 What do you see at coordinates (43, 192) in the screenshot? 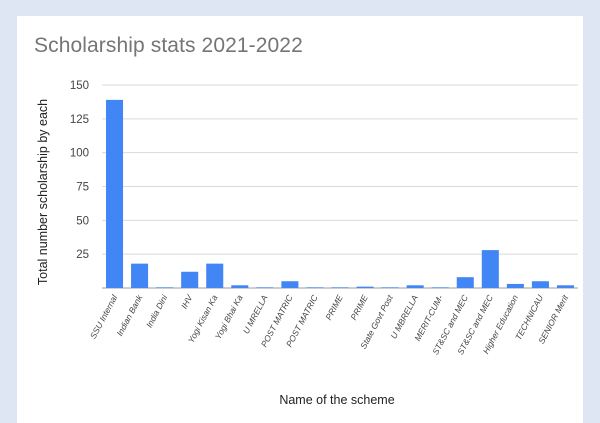
I see `y-axis-label: Total number scholarship by each` at bounding box center [43, 192].